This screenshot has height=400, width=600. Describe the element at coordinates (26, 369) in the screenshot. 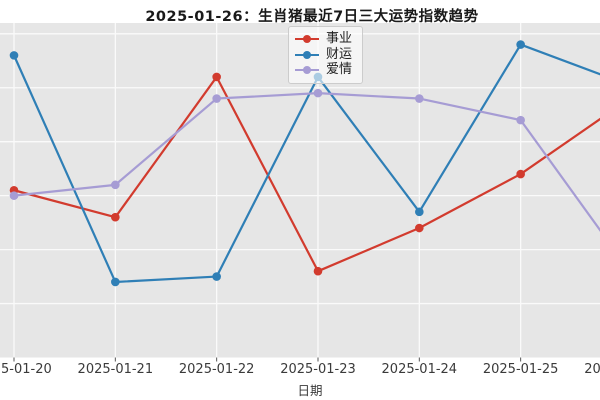

I see `x-tick-label: 2025-01-20` at that location.